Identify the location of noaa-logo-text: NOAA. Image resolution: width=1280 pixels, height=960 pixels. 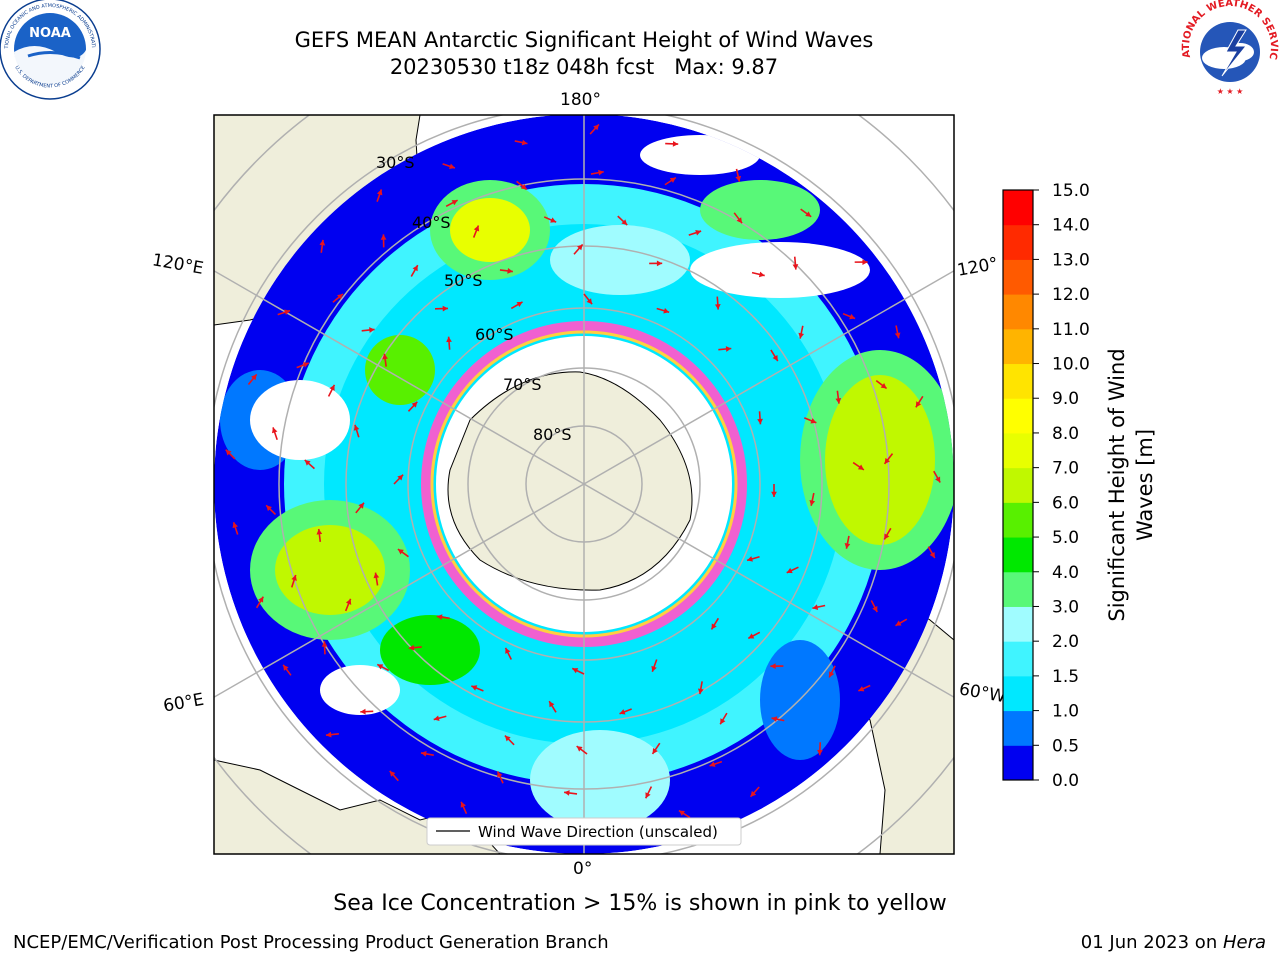
(50, 33).